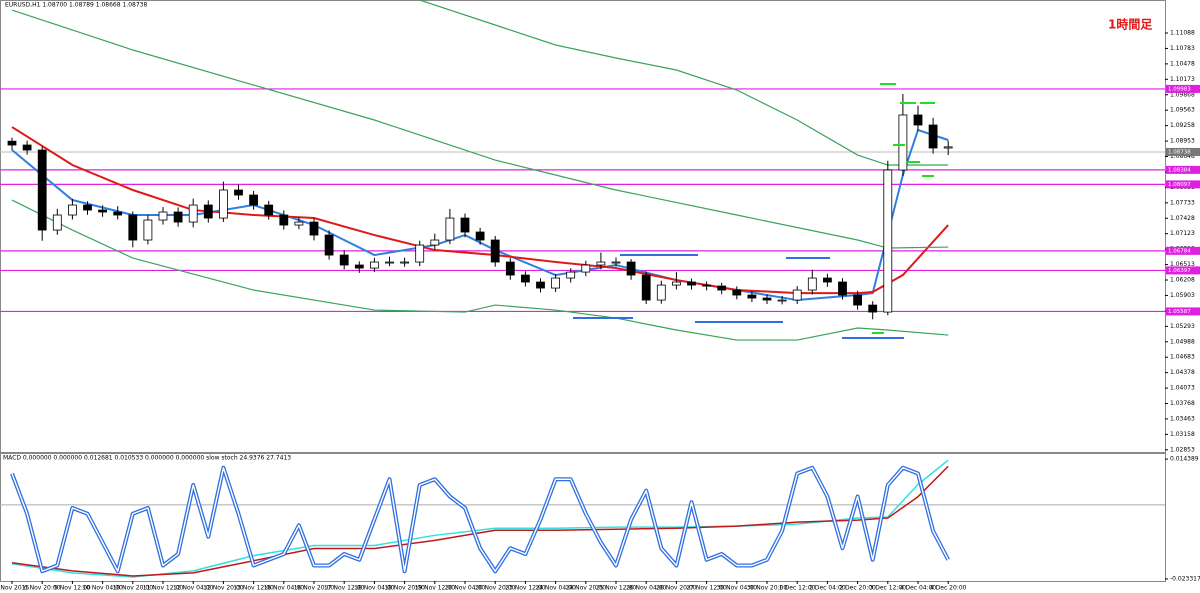 Image resolution: width=1200 pixels, height=593 pixels. I want to click on y-tick-label: 1.06513, so click(1182, 264).